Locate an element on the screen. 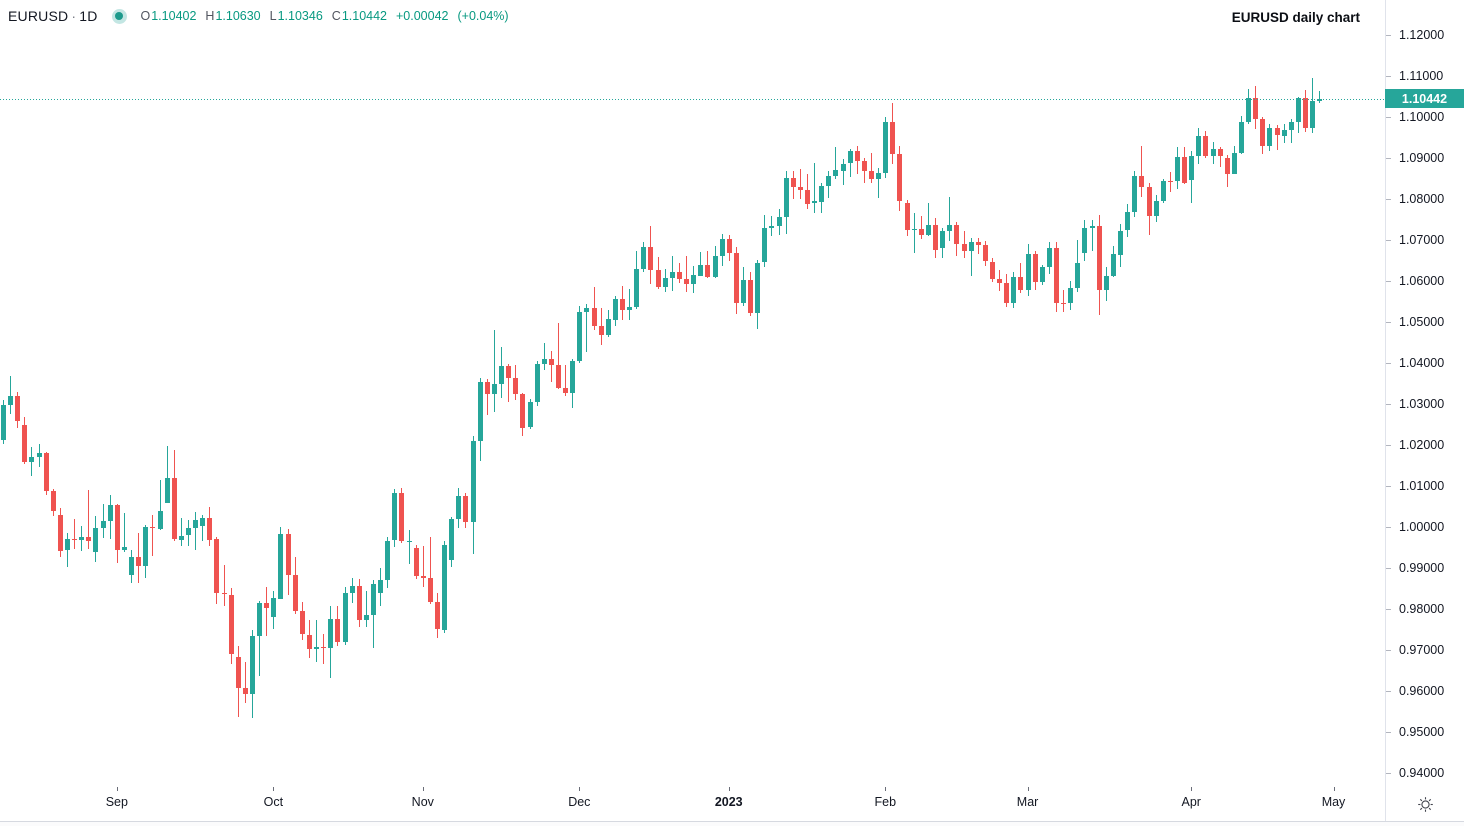 Image resolution: width=1464 pixels, height=826 pixels. low-value: 1.10346 is located at coordinates (300, 16).